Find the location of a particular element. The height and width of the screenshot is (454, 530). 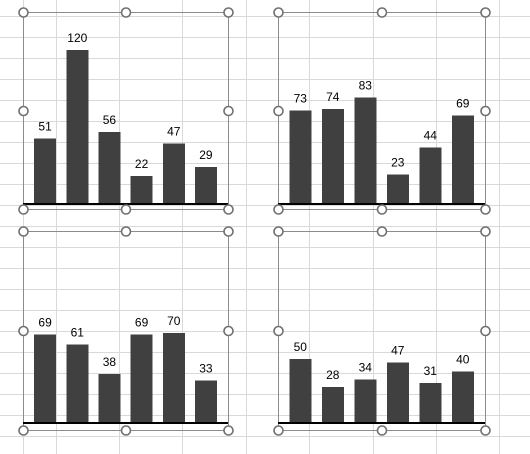

data-label-5: 47 is located at coordinates (174, 132).